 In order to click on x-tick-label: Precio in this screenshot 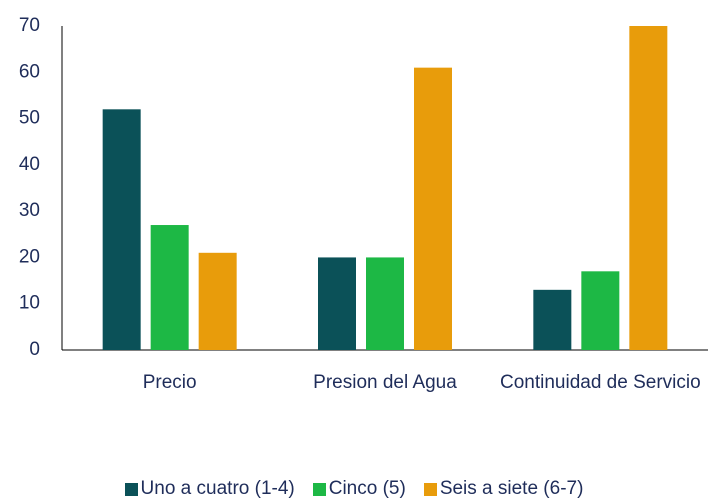, I will do `click(169, 382)`.